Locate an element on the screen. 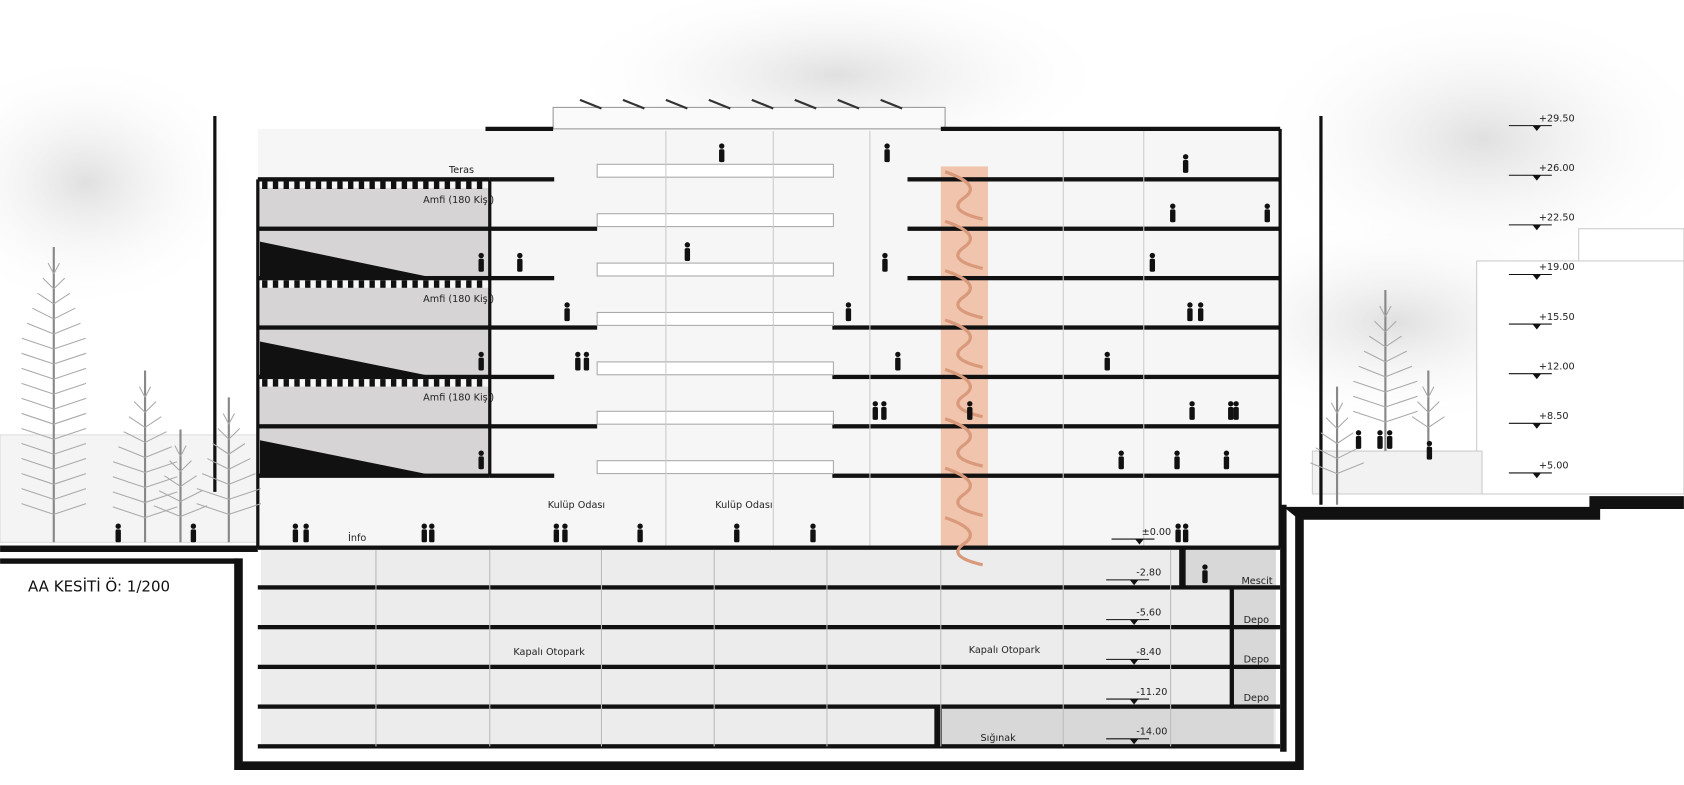 The width and height of the screenshot is (1684, 785). elevation-label: +8.50 is located at coordinates (1554, 416).